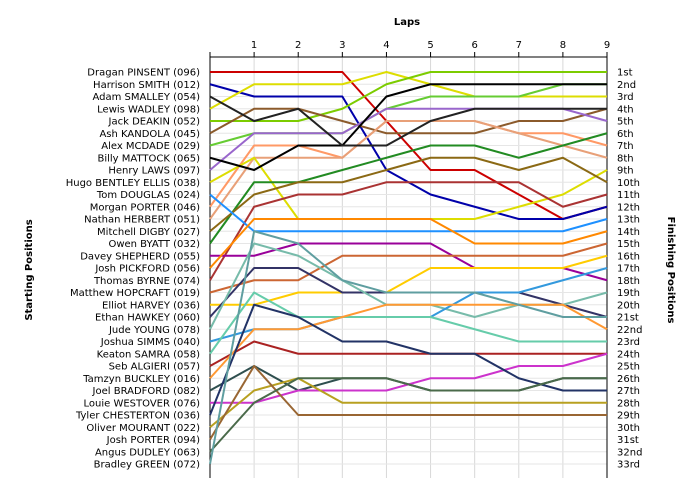  Describe the element at coordinates (628, 281) in the screenshot. I see `finishing-label: 18th` at that location.